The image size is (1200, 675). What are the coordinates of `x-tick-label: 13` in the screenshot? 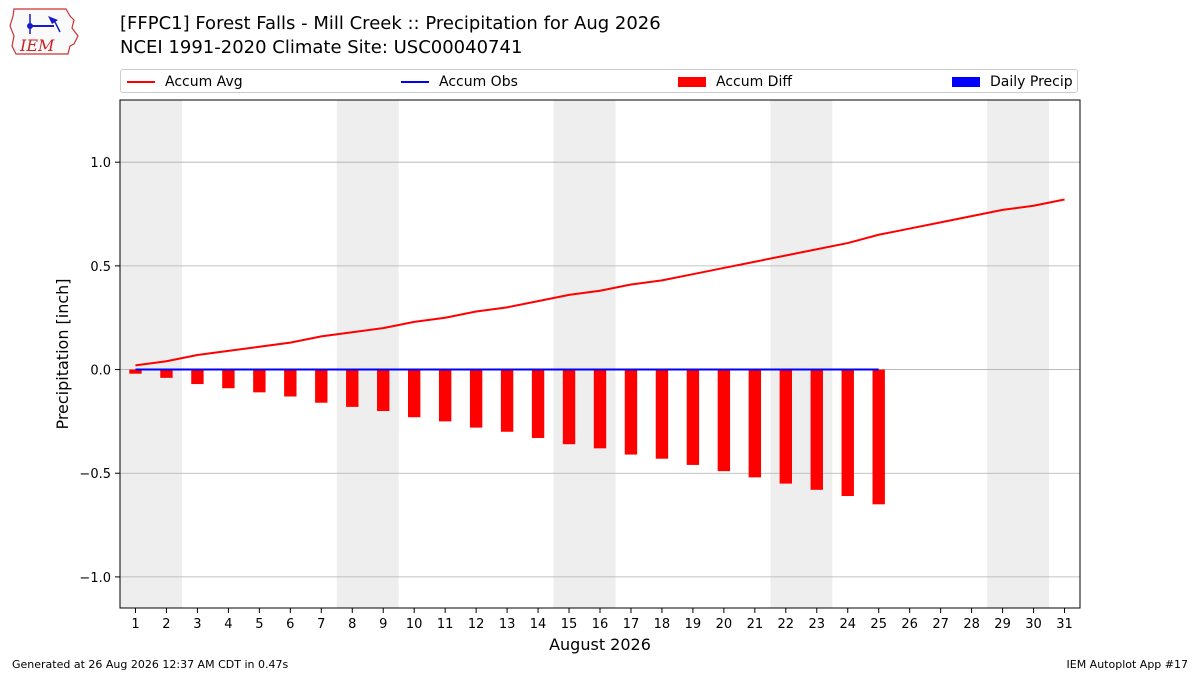 It's located at (507, 624).